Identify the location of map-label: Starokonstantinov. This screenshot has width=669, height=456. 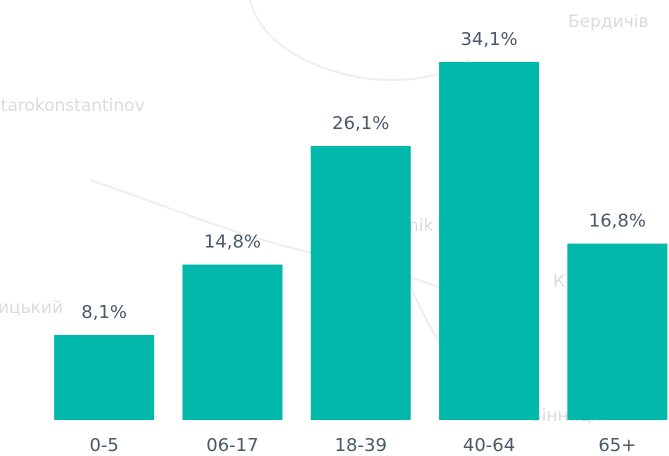
(72, 106).